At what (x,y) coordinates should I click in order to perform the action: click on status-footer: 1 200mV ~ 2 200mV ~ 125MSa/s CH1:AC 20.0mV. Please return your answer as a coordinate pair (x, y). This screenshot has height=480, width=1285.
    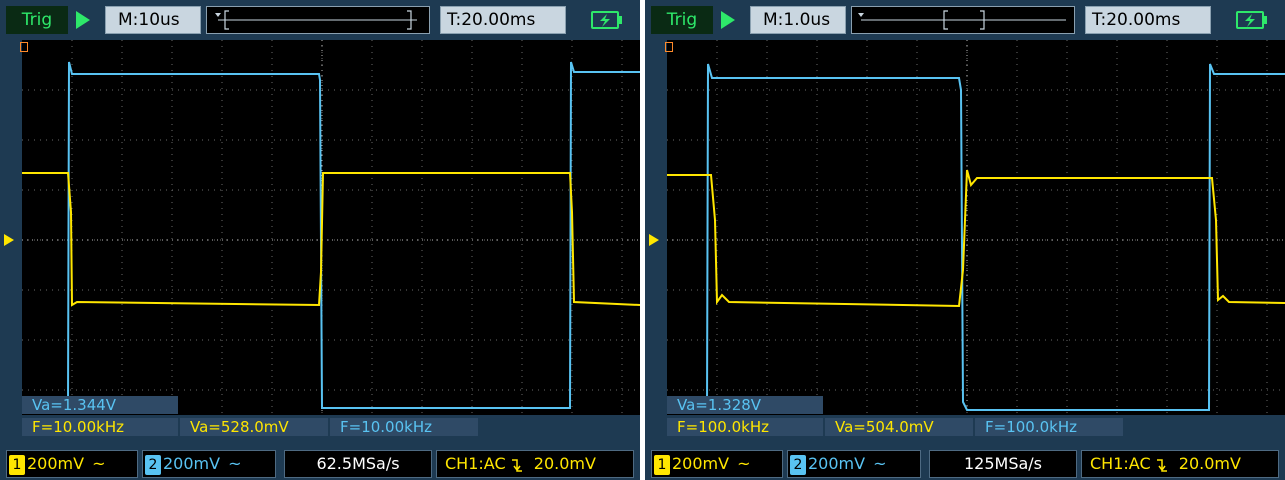
    Looking at the image, I should click on (965, 463).